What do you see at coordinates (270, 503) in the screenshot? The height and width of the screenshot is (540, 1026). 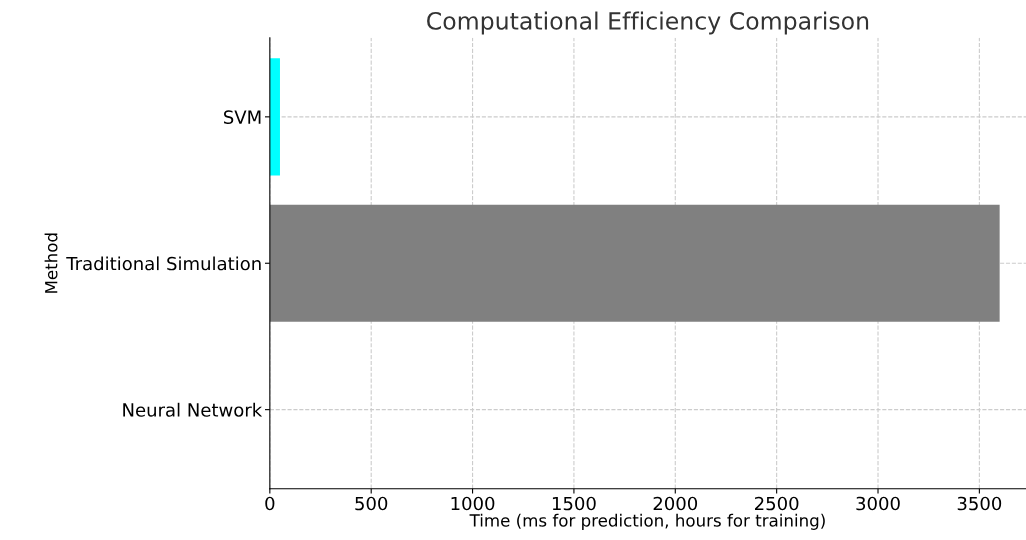 I see `x-tick-label: 0` at bounding box center [270, 503].